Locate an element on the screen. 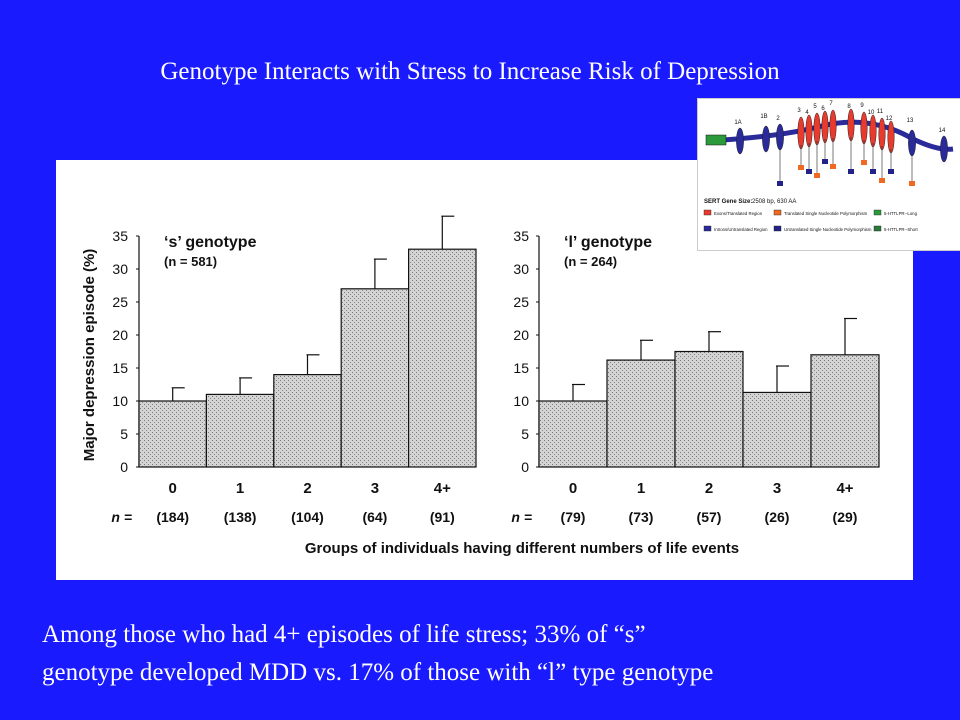 This screenshot has height=720, width=960. panel-subtitle: (n = 581) is located at coordinates (190, 261).